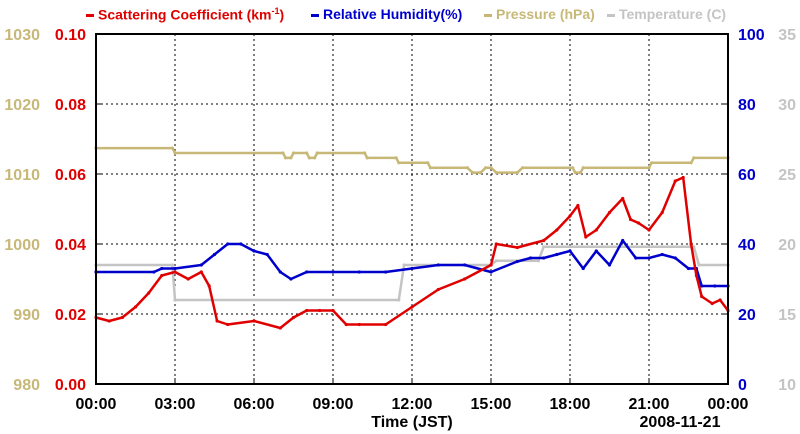  I want to click on temperature-tick-label: 20, so click(787, 245).